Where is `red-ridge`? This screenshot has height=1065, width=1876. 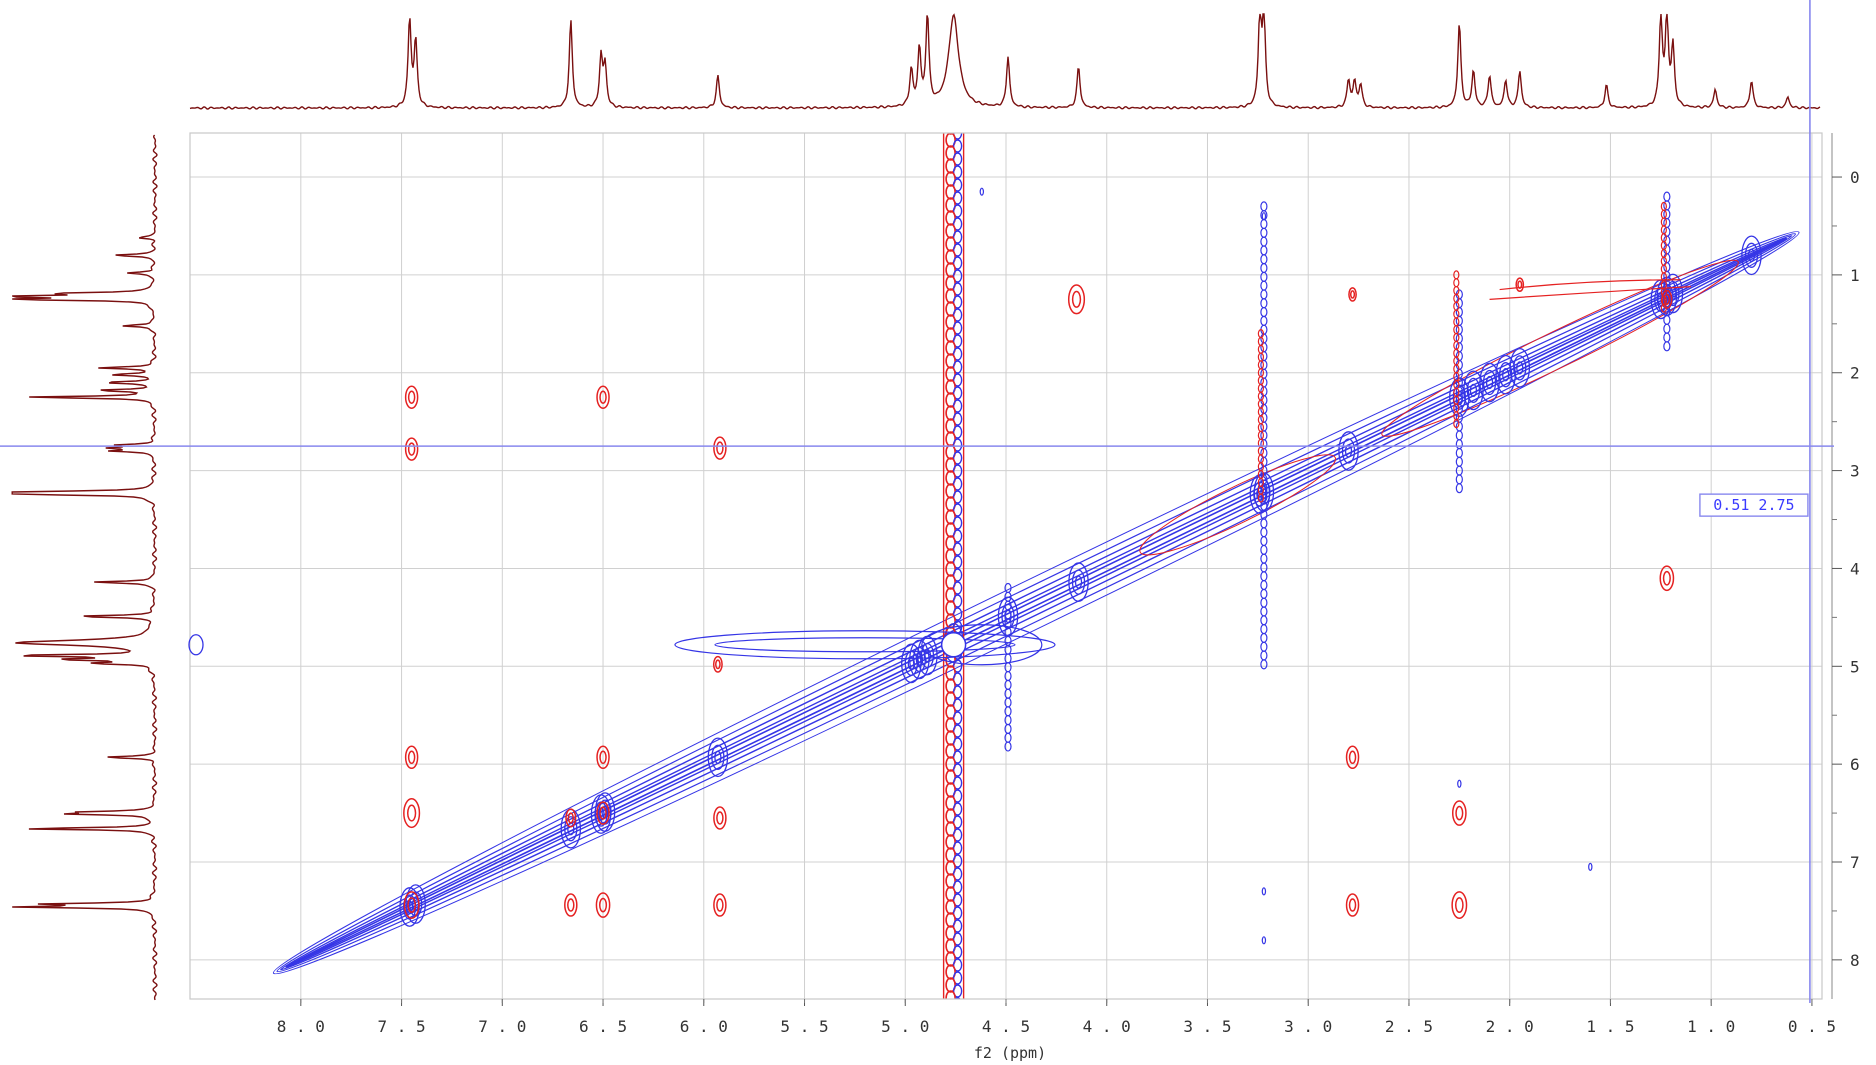
red-ridge is located at coordinates (1590, 293).